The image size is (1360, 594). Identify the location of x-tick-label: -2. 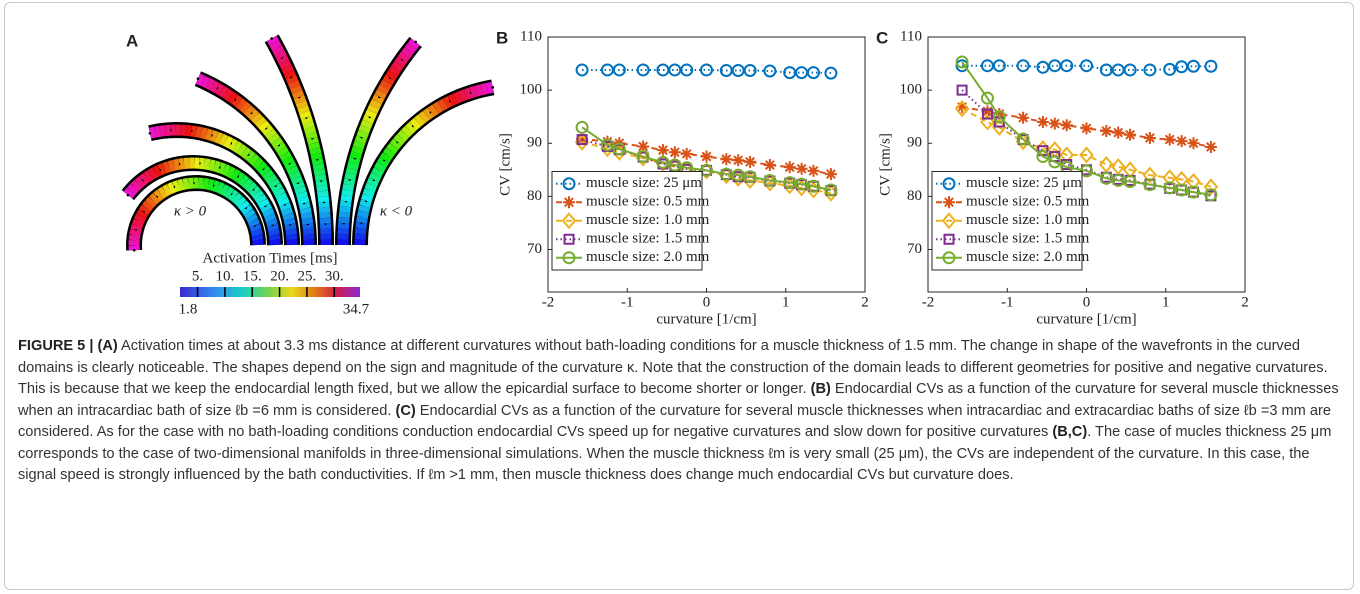
(548, 302).